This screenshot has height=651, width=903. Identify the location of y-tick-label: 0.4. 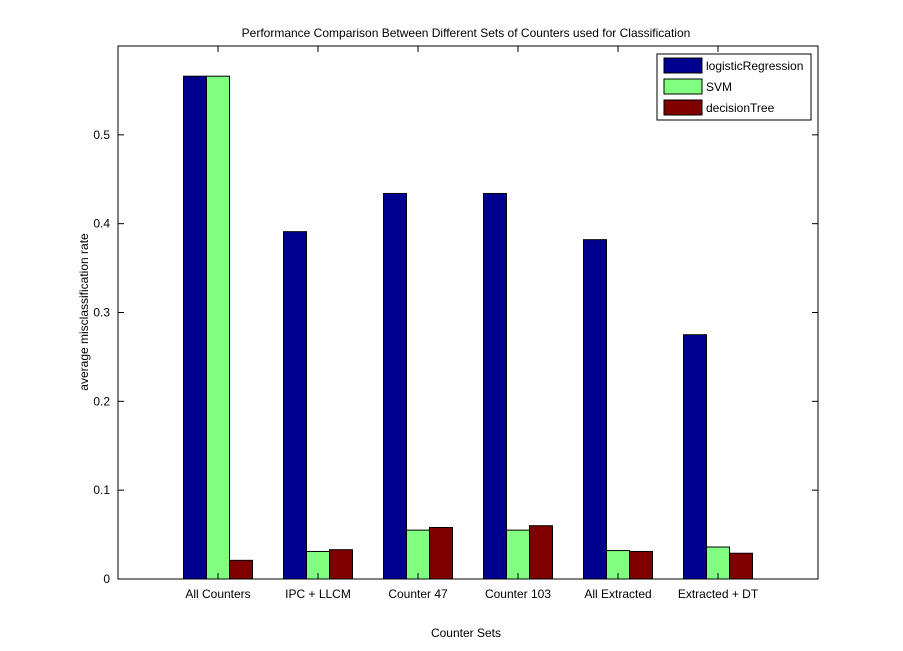
(101, 224).